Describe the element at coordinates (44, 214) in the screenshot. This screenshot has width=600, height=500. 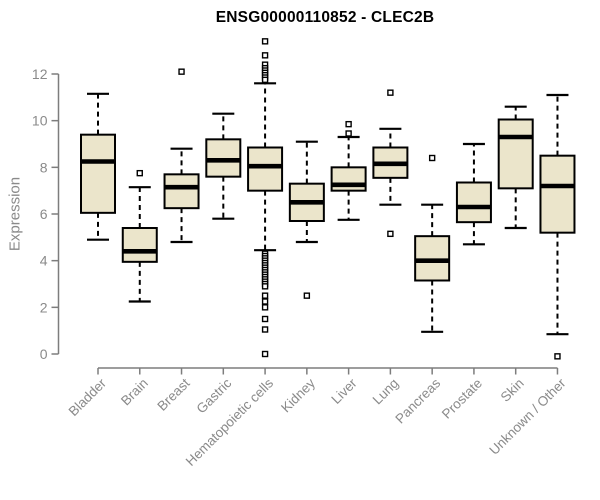
I see `y-tick-label: 6` at that location.